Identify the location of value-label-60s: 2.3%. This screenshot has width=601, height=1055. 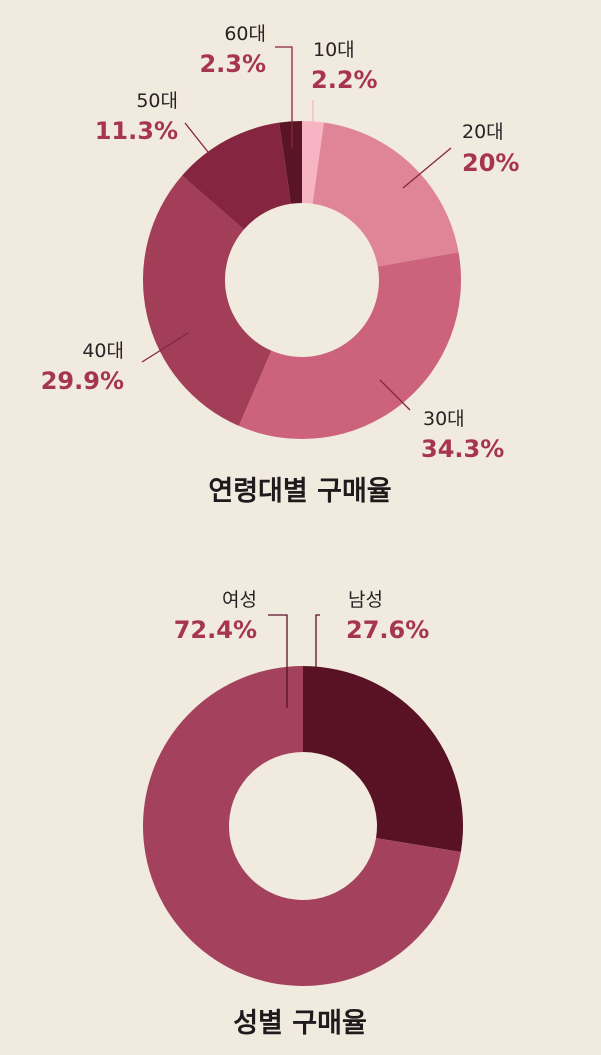
(232, 64).